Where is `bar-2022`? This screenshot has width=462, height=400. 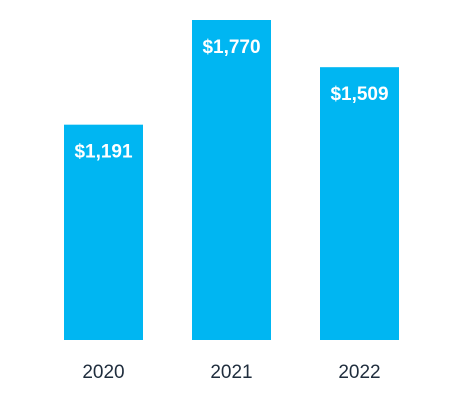
bar-2022 is located at coordinates (359, 204).